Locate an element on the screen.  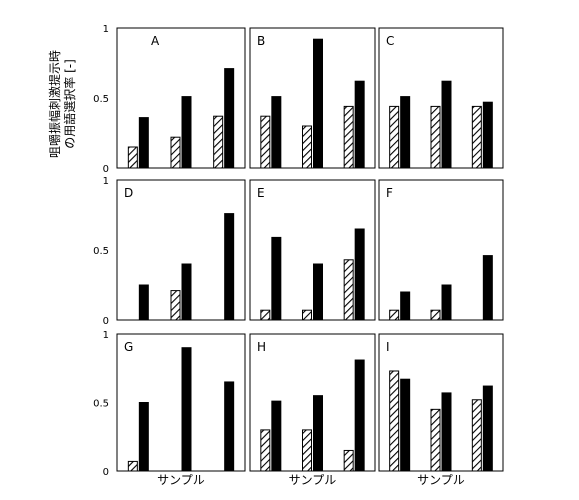
panel-g: G 1 0.5 0 is located at coordinates (169, 404).